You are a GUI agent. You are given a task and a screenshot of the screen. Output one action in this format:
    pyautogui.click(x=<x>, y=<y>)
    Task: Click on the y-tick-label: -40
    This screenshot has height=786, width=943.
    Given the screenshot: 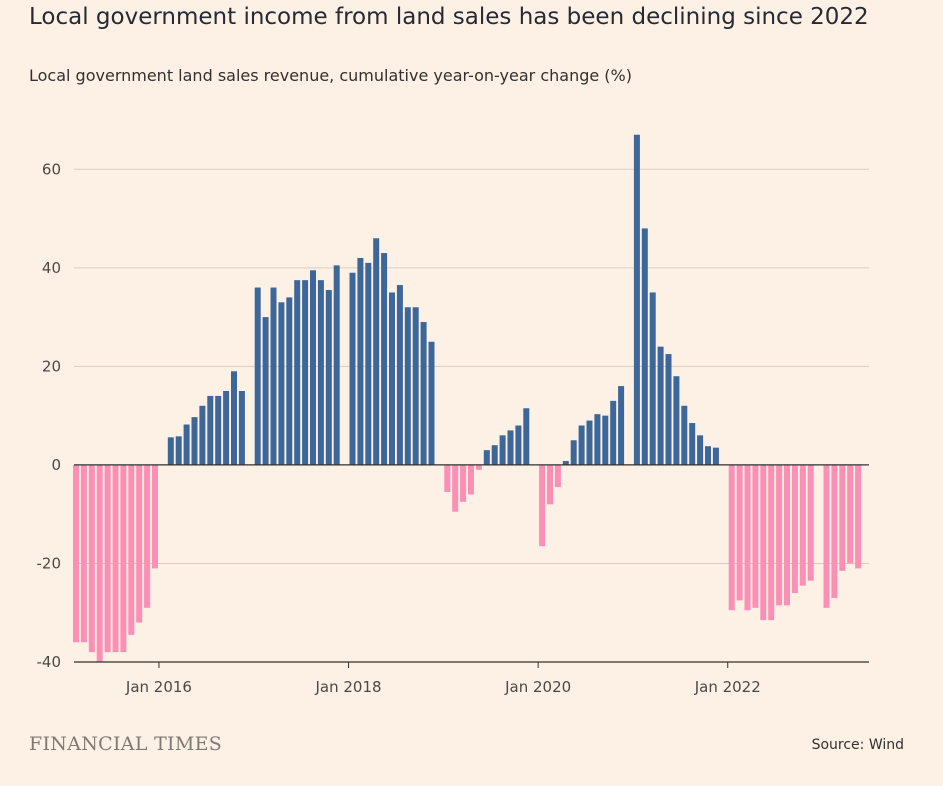 What is the action you would take?
    pyautogui.click(x=49, y=662)
    